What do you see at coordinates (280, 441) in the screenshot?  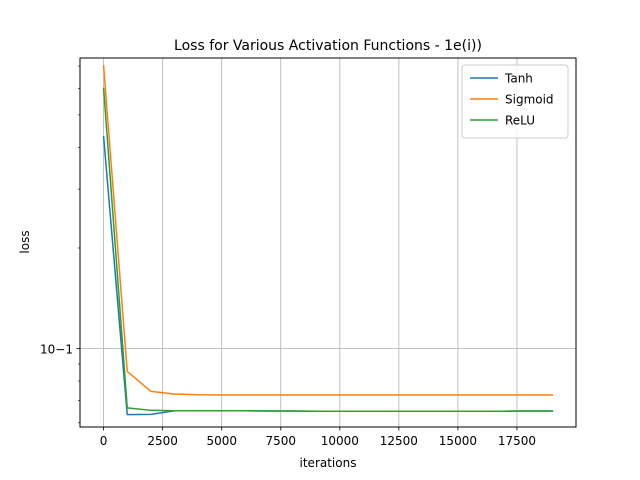 I see `x-tick-label: 7500` at bounding box center [280, 441].